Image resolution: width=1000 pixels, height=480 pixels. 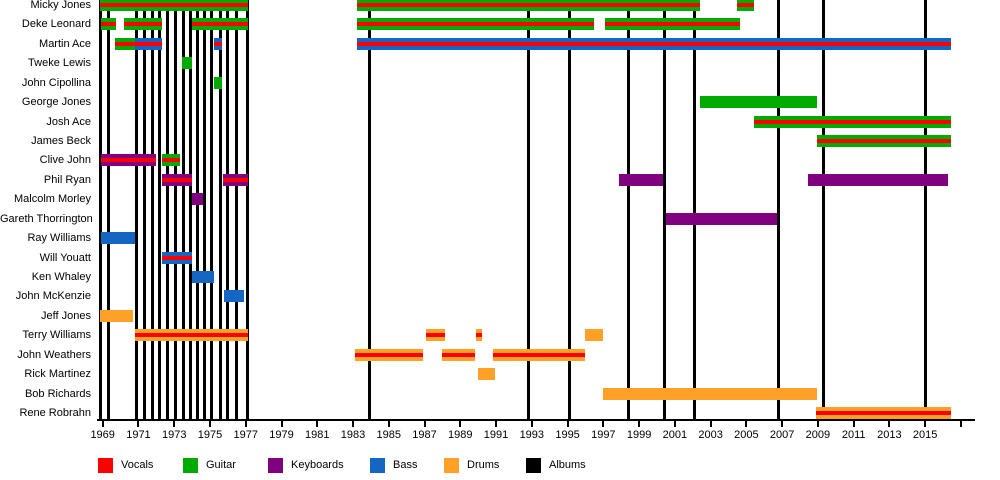 What do you see at coordinates (56, 82) in the screenshot?
I see `member-label: John Cipollina` at bounding box center [56, 82].